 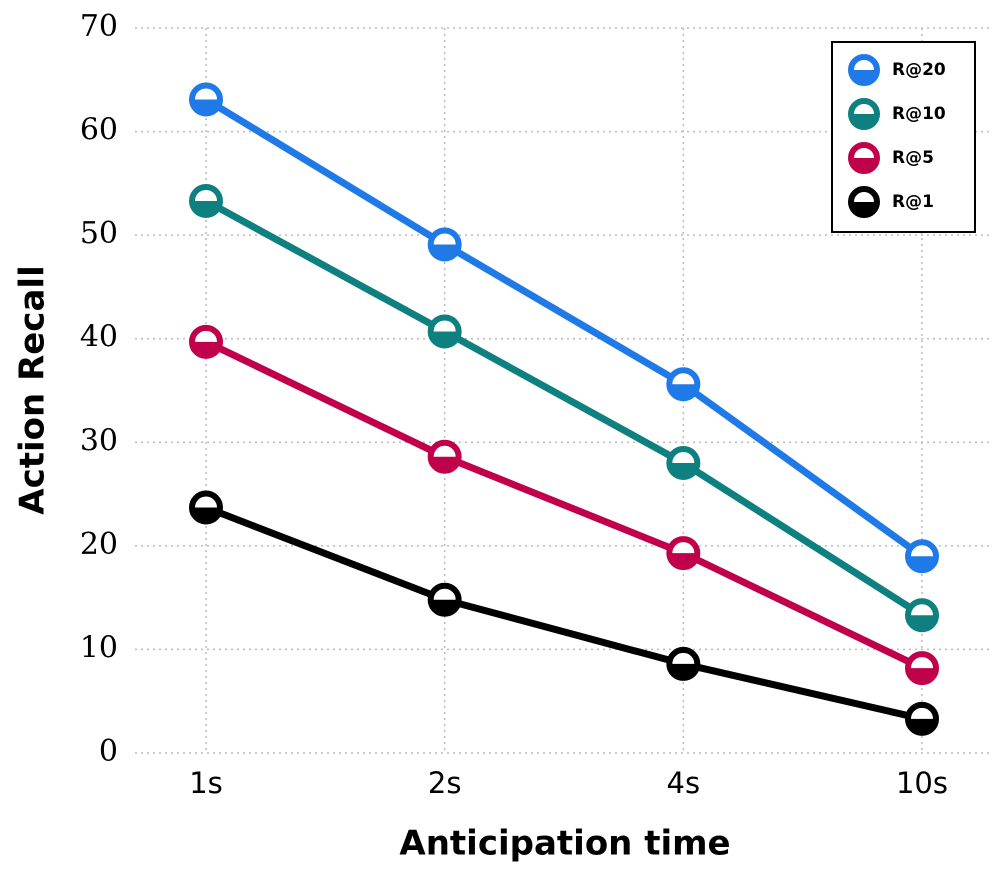 What do you see at coordinates (99, 544) in the screenshot?
I see `y-tick-label: 20` at bounding box center [99, 544].